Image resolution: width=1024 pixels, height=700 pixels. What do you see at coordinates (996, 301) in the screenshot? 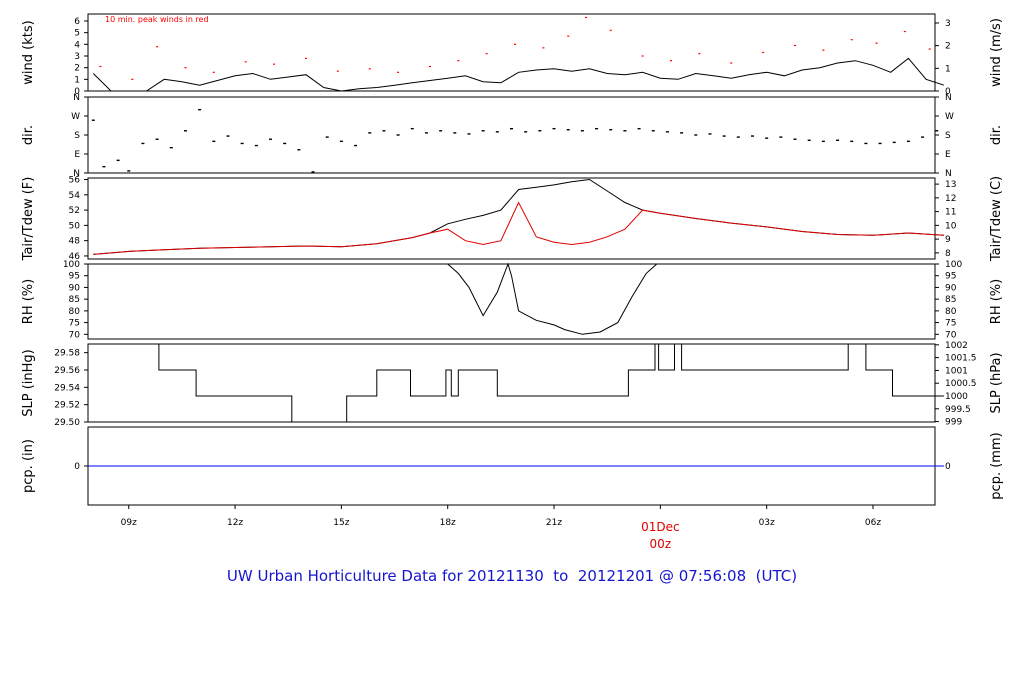
I see `y-axis-label-right: RH (%)` at bounding box center [996, 301].